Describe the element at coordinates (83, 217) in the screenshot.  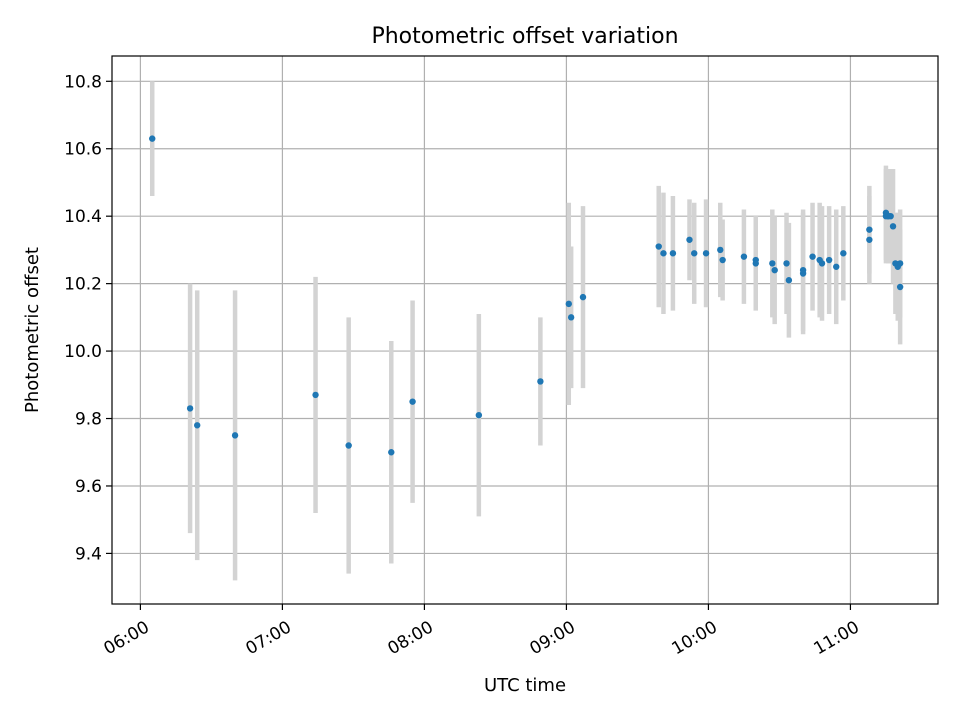
I see `y-tick-label: 10.4` at that location.